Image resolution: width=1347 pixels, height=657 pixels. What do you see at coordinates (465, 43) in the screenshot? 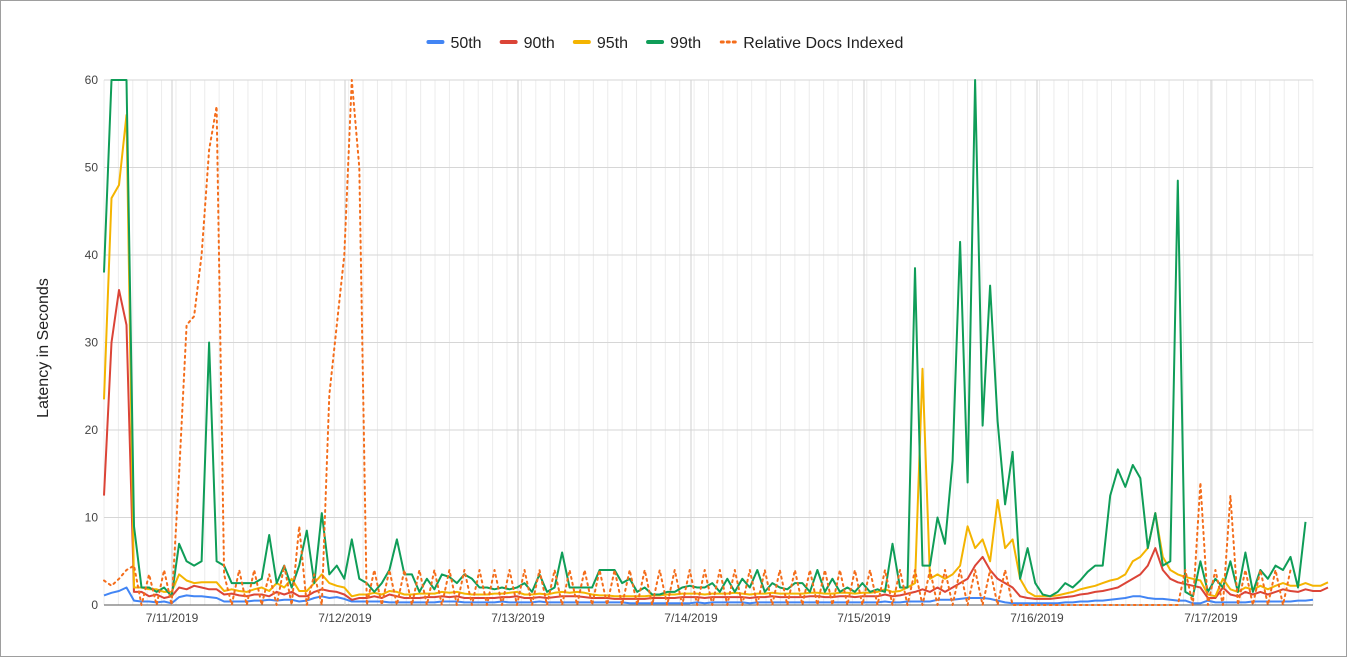
I see `legend-label: 50th` at bounding box center [465, 43].